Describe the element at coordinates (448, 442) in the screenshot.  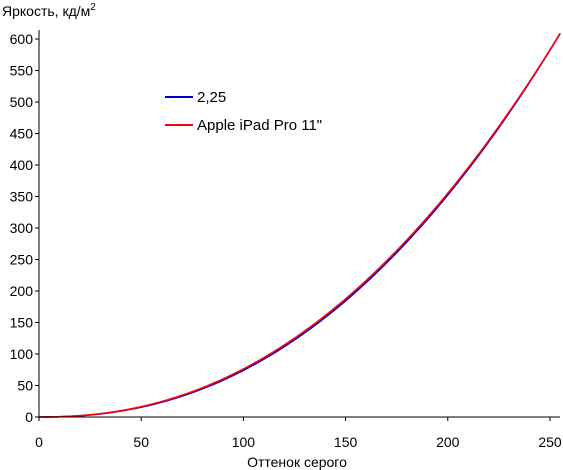
I see `x-tick-label: 200` at that location.